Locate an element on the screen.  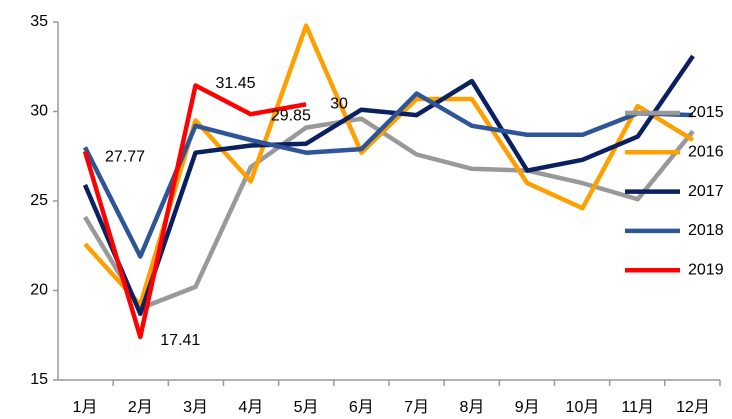
legend-label: 2016 is located at coordinates (706, 152).